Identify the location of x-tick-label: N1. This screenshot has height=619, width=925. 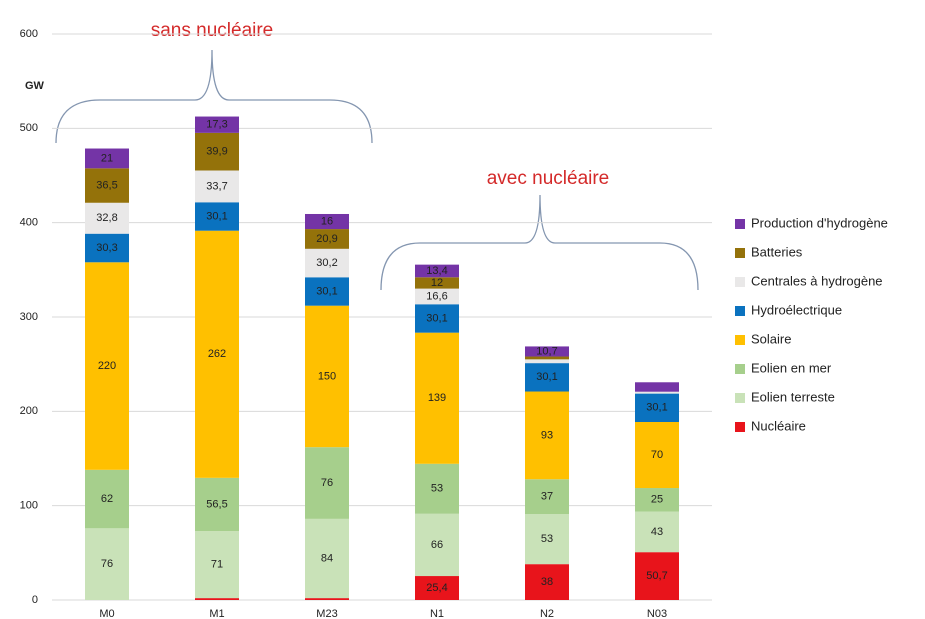
(437, 613).